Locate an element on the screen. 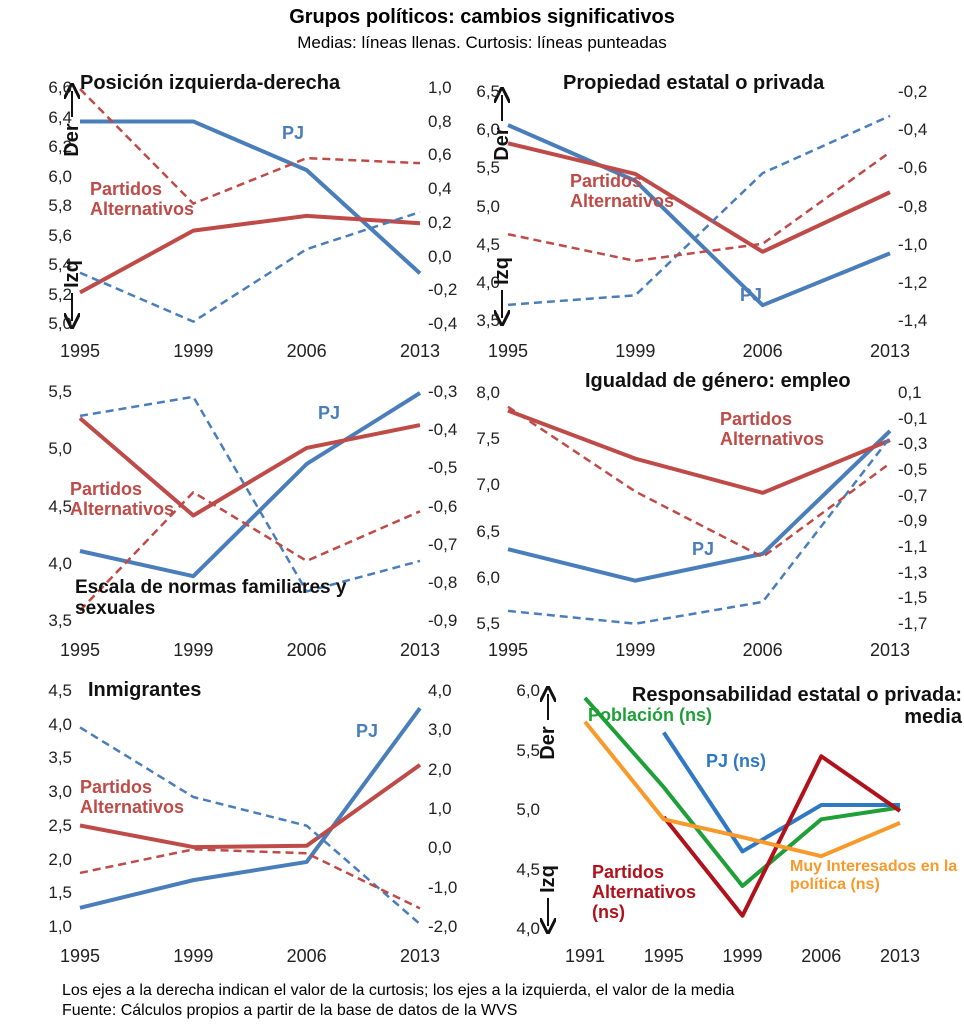 The width and height of the screenshot is (964, 1026). y2-tick-label: -2,0 is located at coordinates (443, 926).